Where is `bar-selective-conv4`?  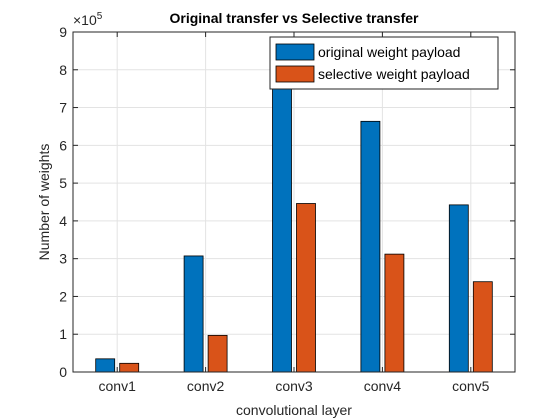 bar-selective-conv4 is located at coordinates (394, 313).